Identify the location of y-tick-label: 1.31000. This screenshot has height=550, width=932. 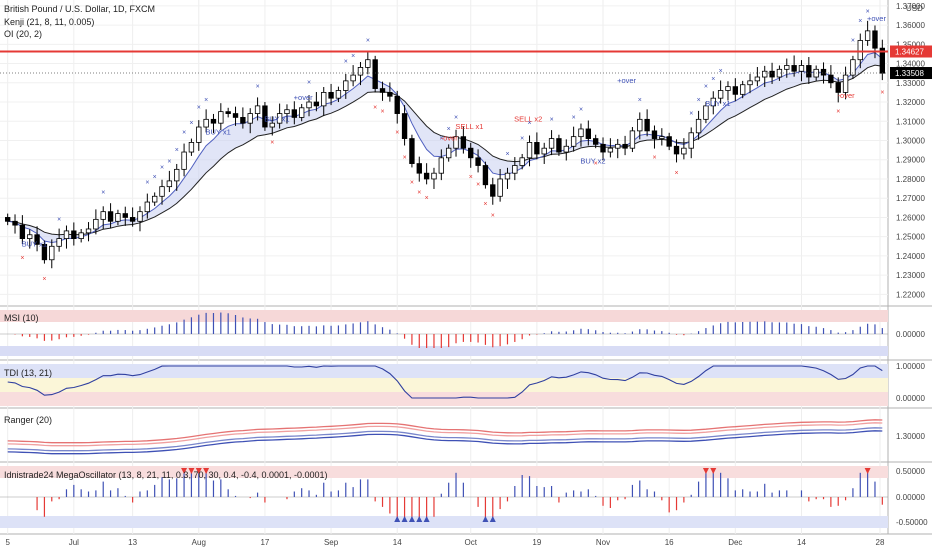
(910, 121).